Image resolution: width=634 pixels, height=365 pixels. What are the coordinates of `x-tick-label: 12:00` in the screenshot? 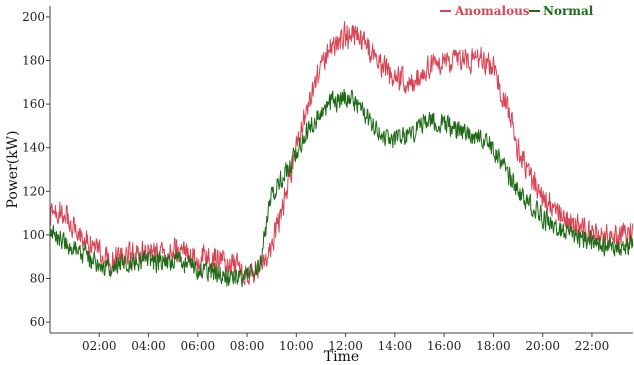 It's located at (345, 346).